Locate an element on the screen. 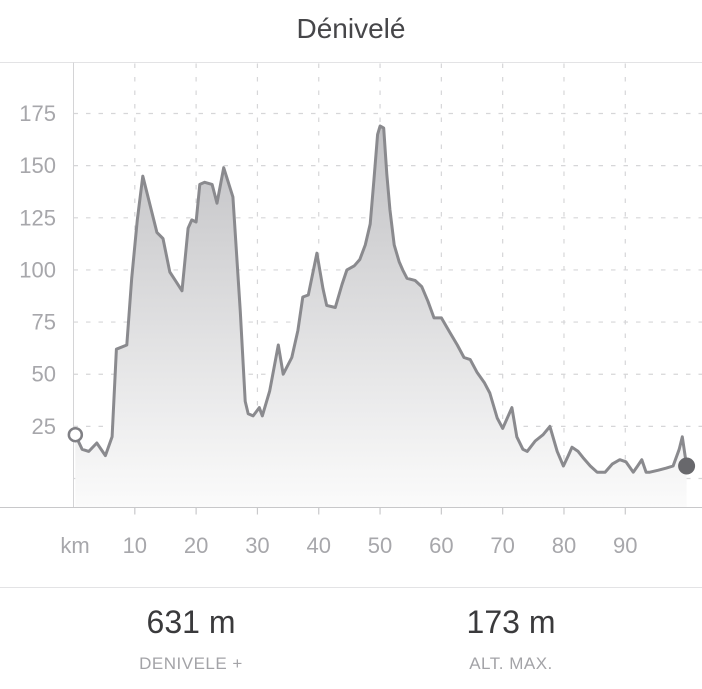 The image size is (702, 689). stat-altmax: 173 m ALT. MAX. is located at coordinates (511, 639).